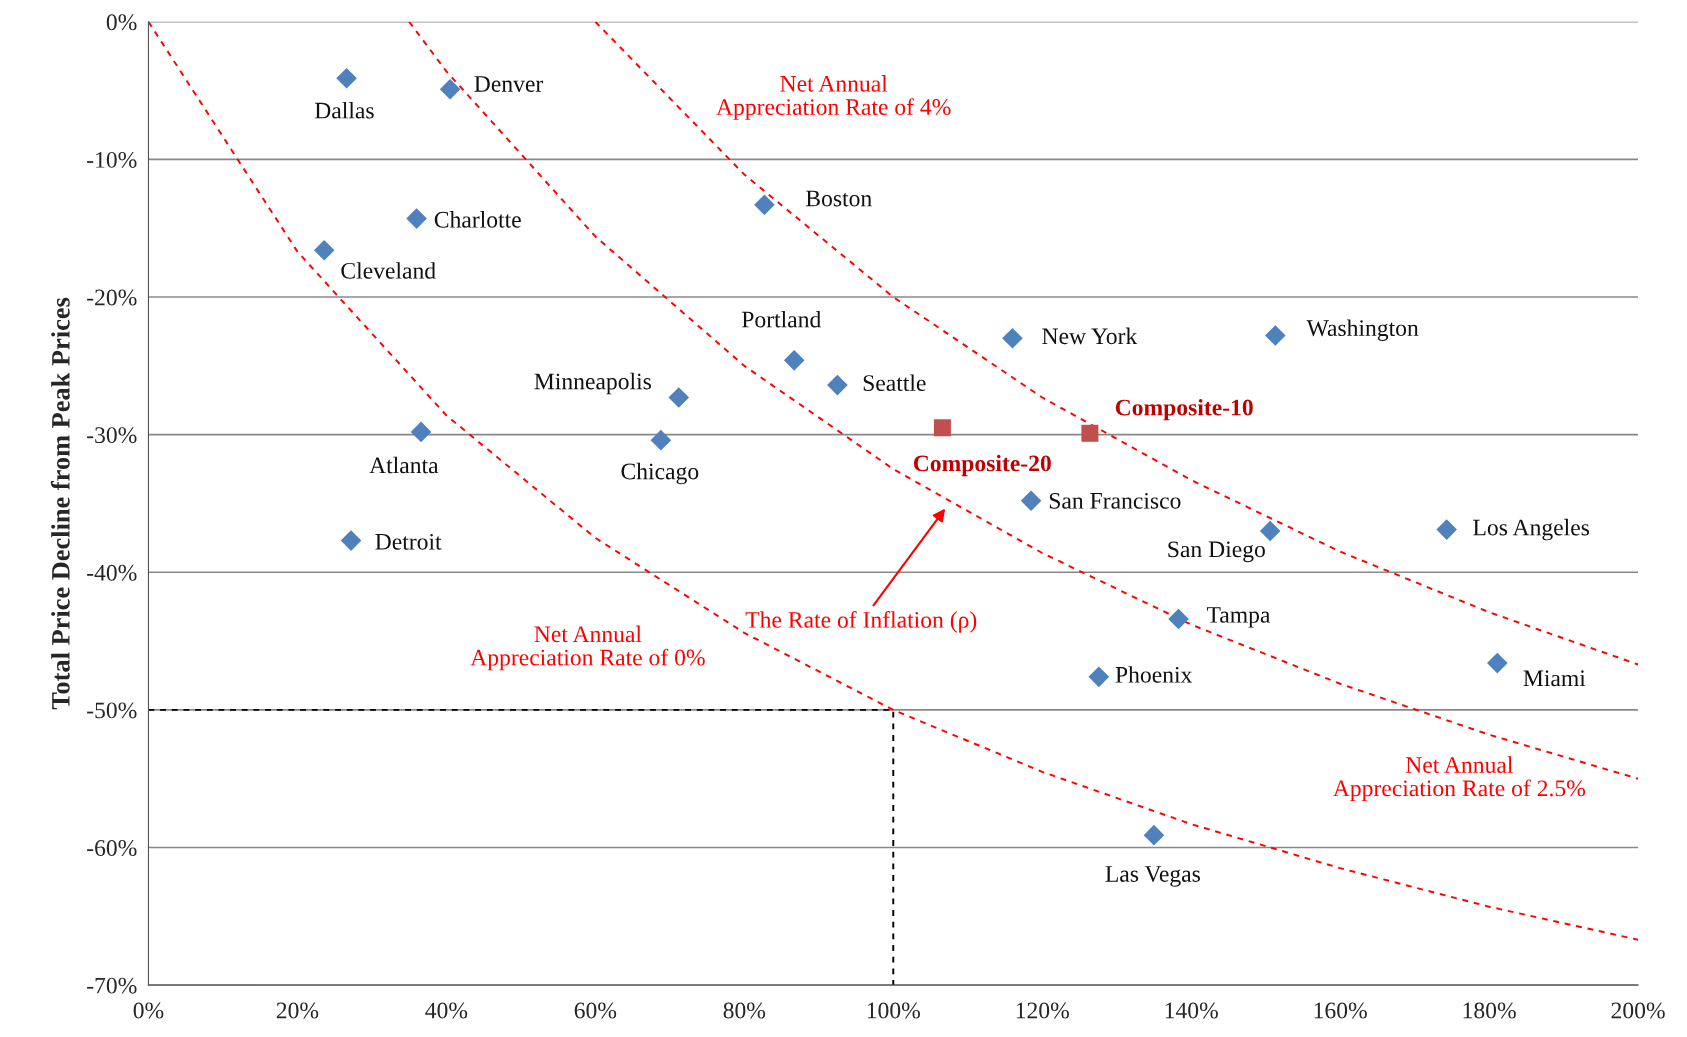 This screenshot has height=1037, width=1687. I want to click on y-tick-label: -50%, so click(112, 710).